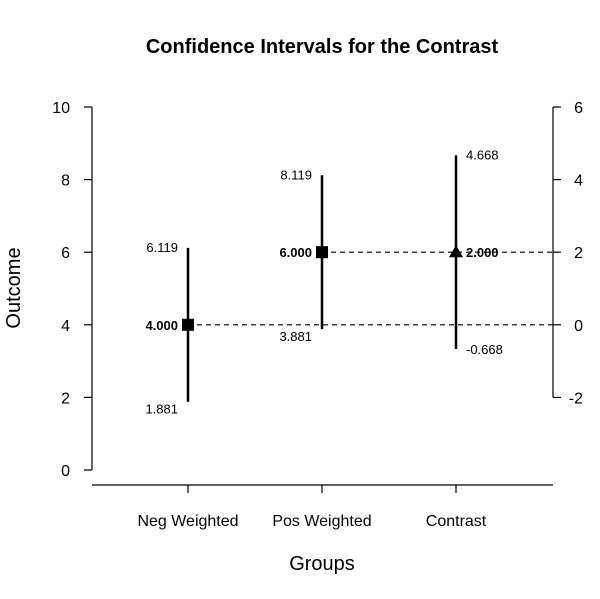  Describe the element at coordinates (456, 251) in the screenshot. I see `estimate-marker-contrast` at that location.